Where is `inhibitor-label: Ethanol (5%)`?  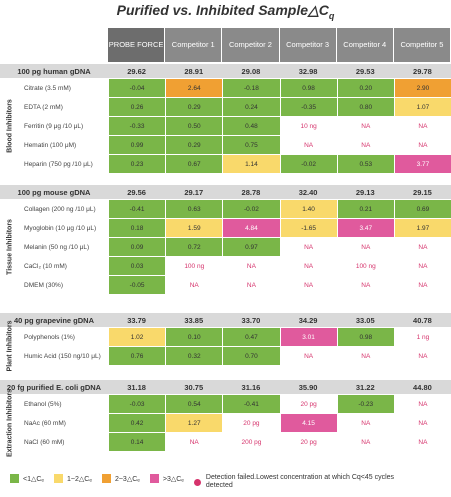 inhibitor-label: Ethanol (5%) is located at coordinates (64, 404).